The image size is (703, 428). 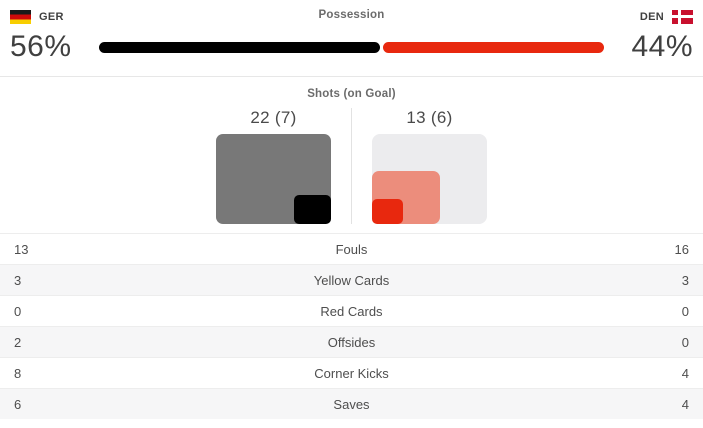 I want to click on stat-label: Red Cards, so click(x=351, y=311).